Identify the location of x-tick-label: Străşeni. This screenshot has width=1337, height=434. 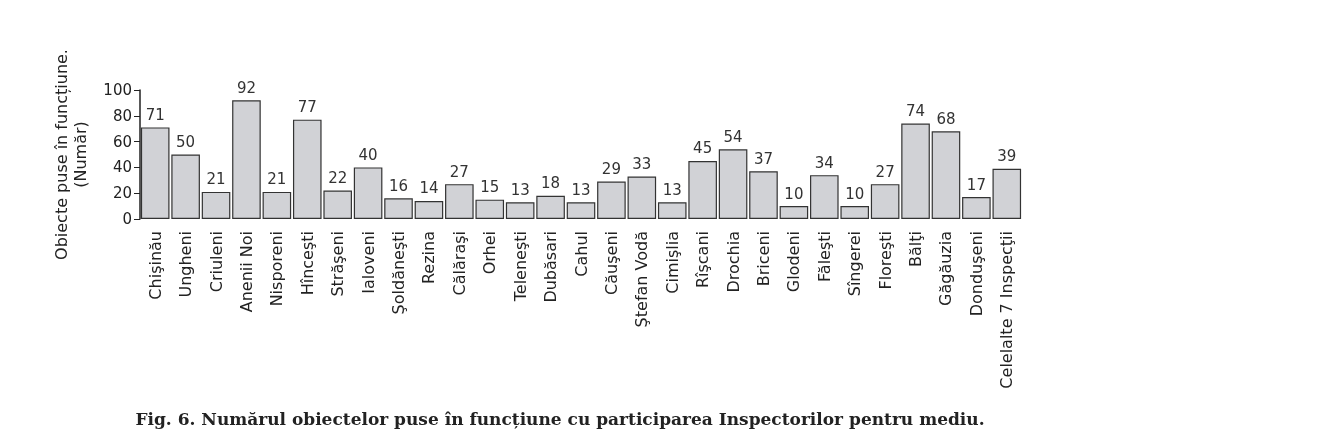
(338, 264).